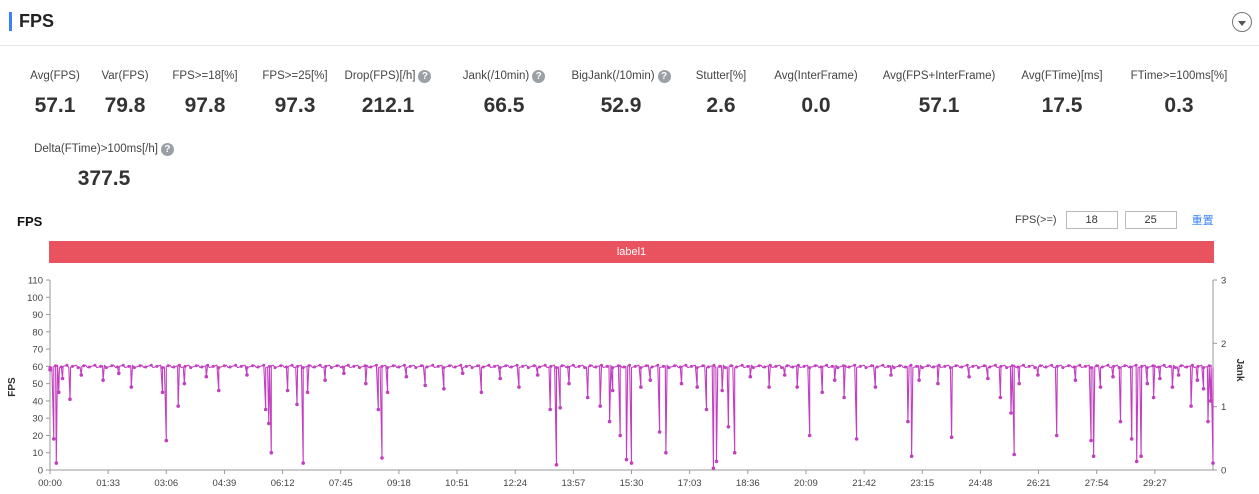 This screenshot has width=1259, height=494. Describe the element at coordinates (108, 483) in the screenshot. I see `x-tick-label: 01:33` at that location.